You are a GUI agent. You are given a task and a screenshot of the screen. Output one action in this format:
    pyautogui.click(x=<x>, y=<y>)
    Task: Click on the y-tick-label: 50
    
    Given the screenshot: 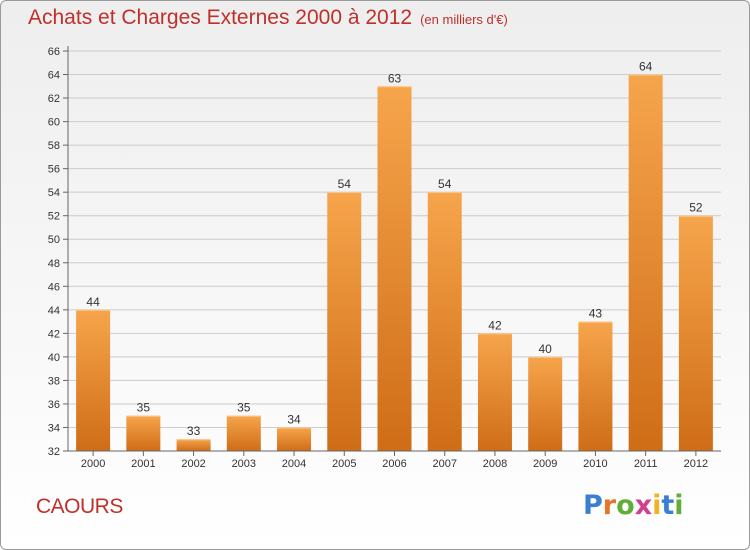 What is the action you would take?
    pyautogui.click(x=54, y=240)
    